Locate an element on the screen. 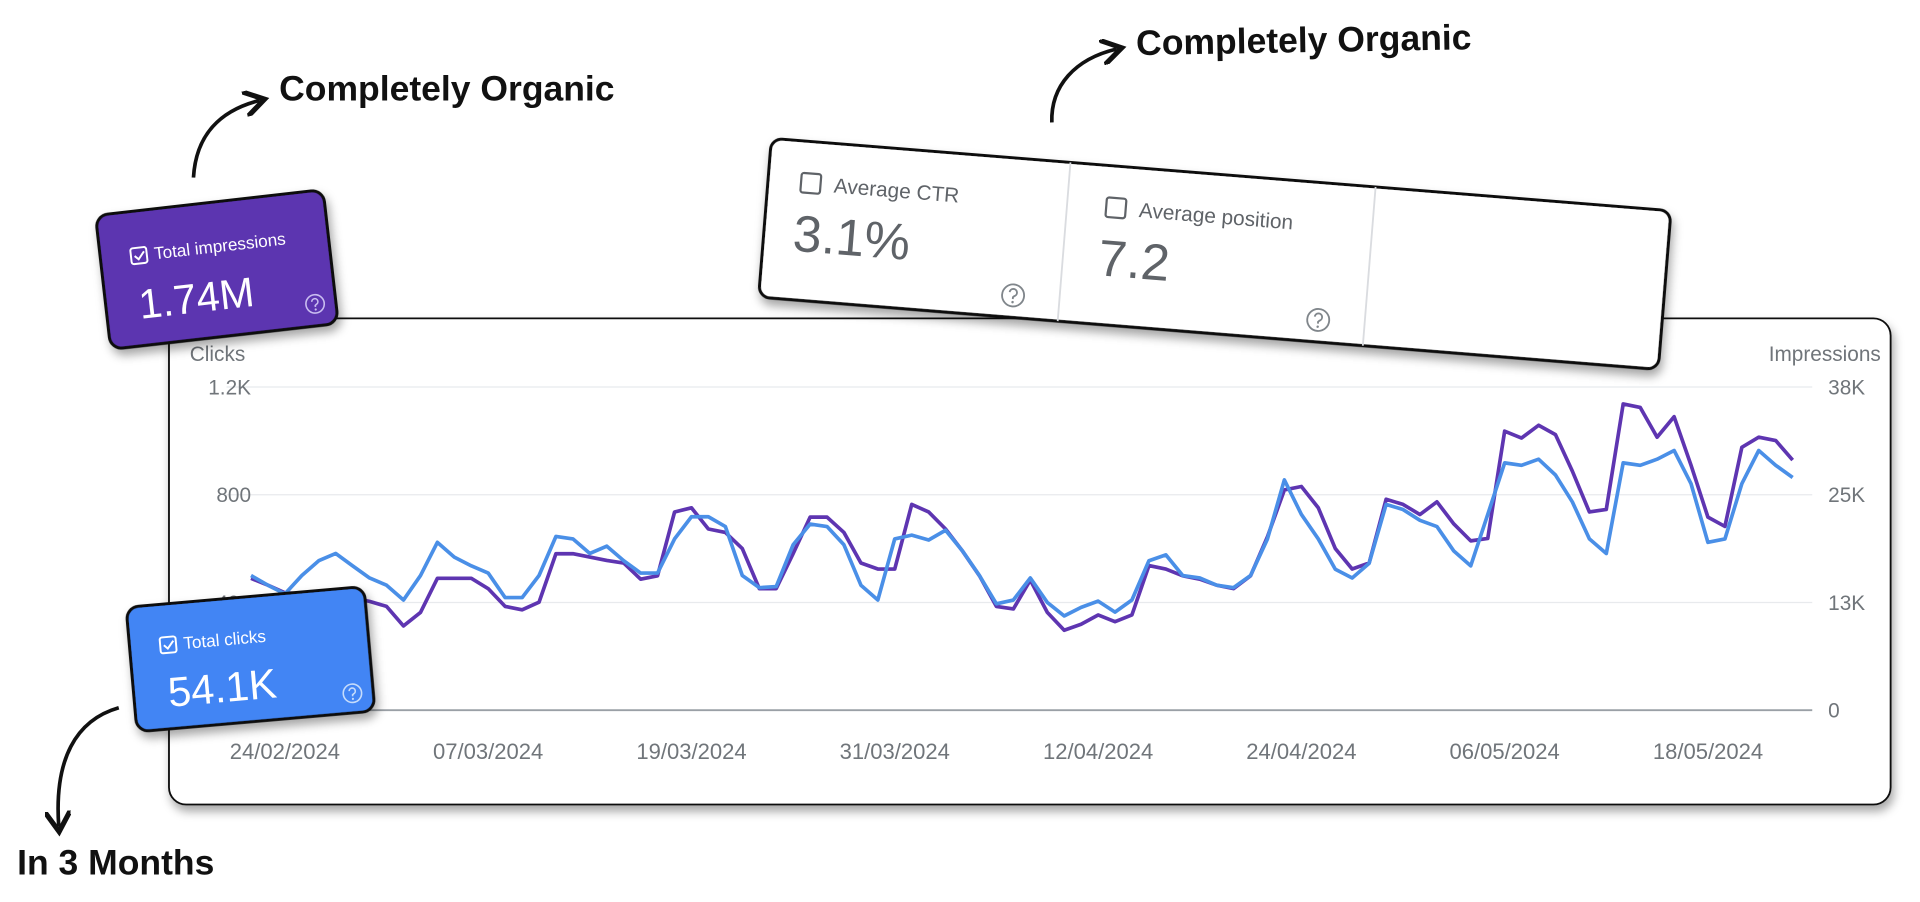 This screenshot has width=1920, height=902. y2-tick-label: 25K is located at coordinates (1846, 495).